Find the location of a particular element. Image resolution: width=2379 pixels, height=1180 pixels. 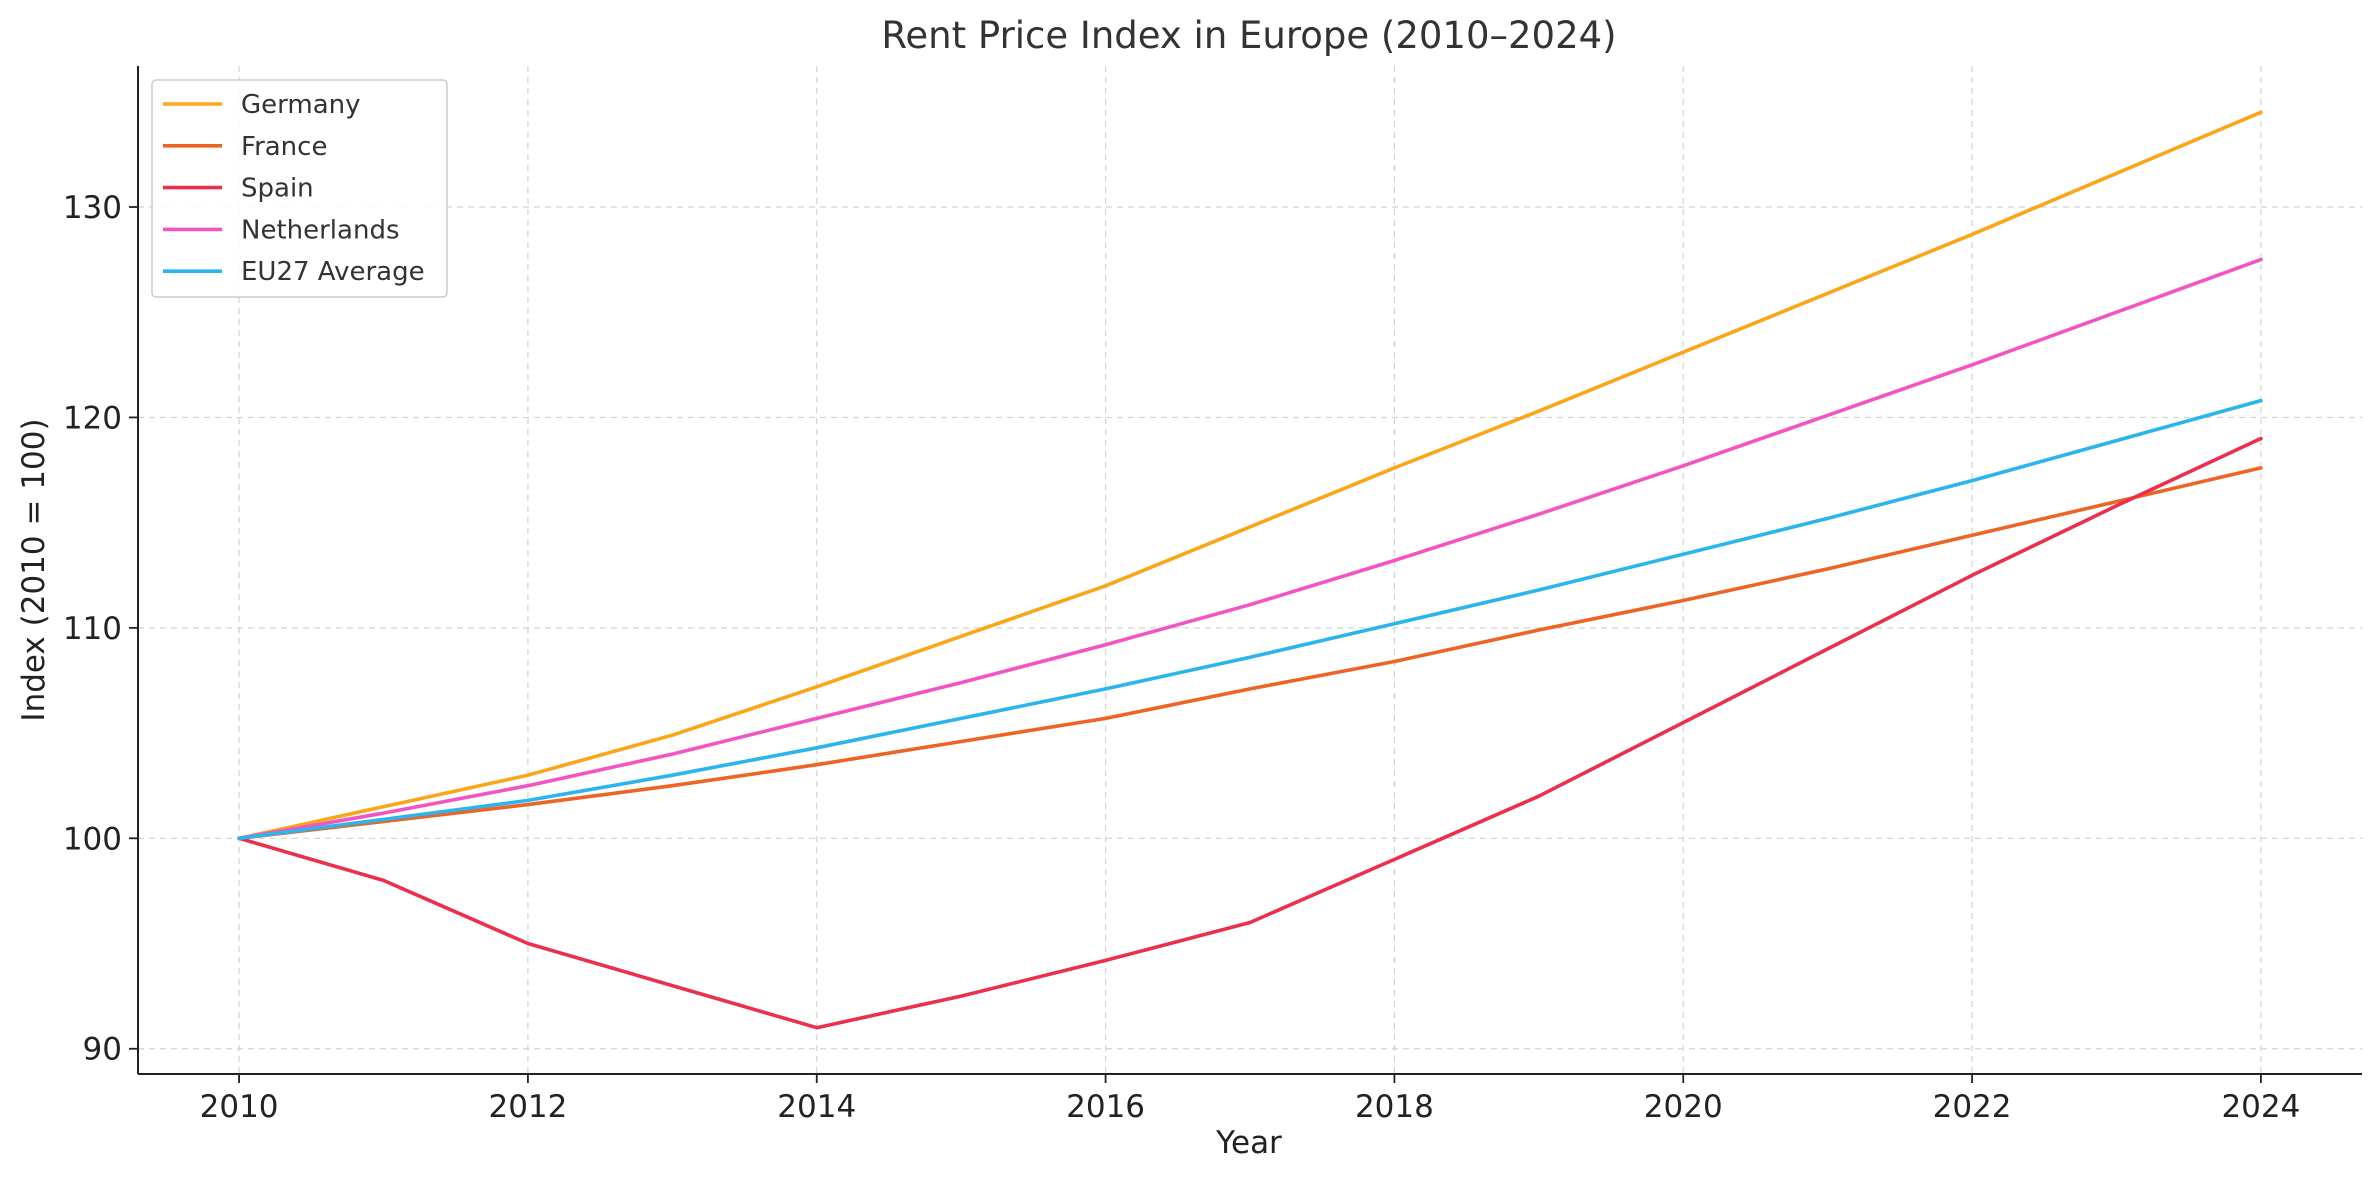

x-tick-label: 2020 is located at coordinates (1683, 1107).